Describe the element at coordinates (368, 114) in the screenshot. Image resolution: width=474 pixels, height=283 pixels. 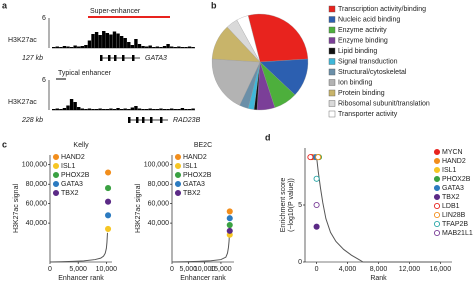
I see `legend-label: Transporter activity` at that location.